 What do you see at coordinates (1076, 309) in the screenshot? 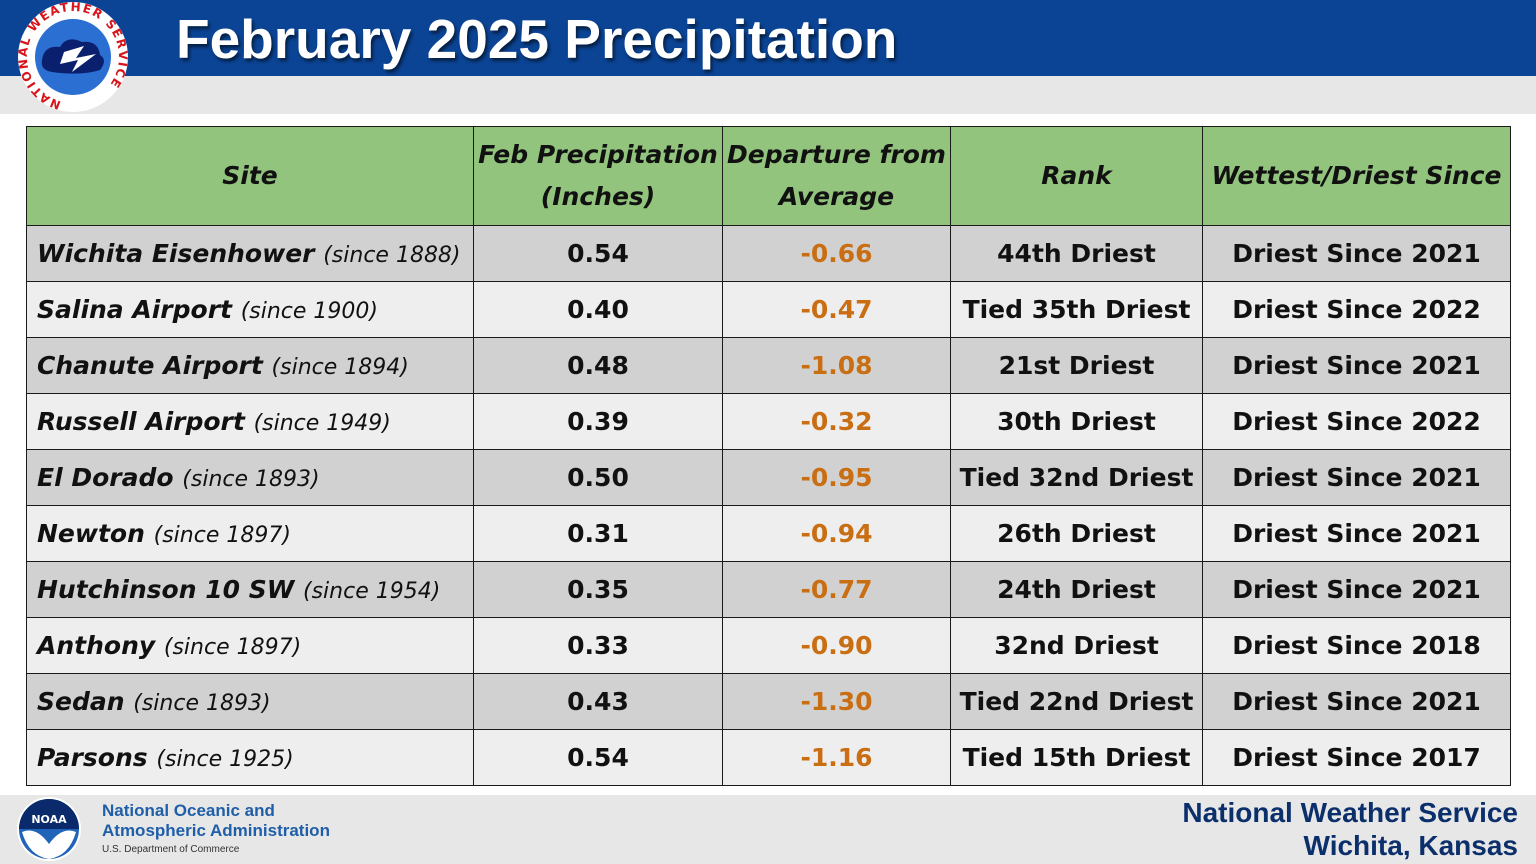
I see `rank-cell: Tied 35th Driest` at bounding box center [1076, 309].